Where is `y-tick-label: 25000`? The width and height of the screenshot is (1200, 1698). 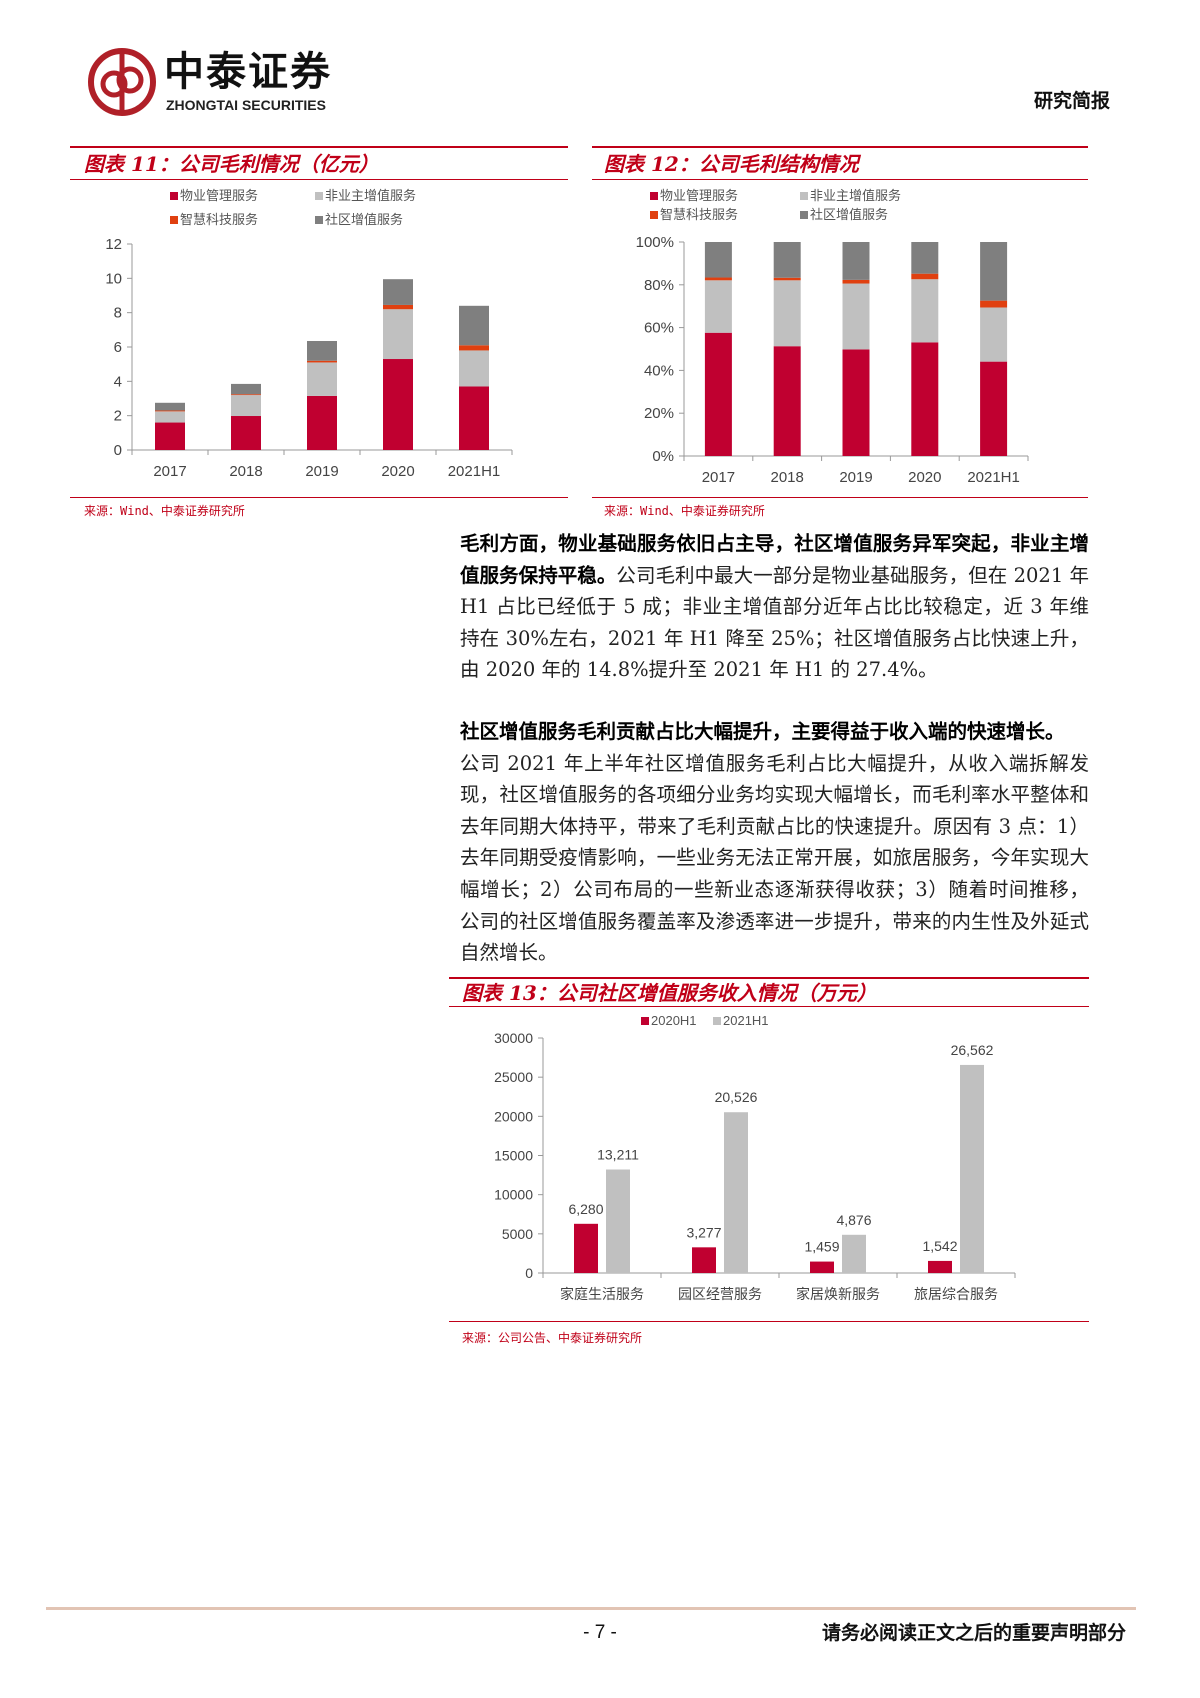 y-tick-label: 25000 is located at coordinates (513, 1077).